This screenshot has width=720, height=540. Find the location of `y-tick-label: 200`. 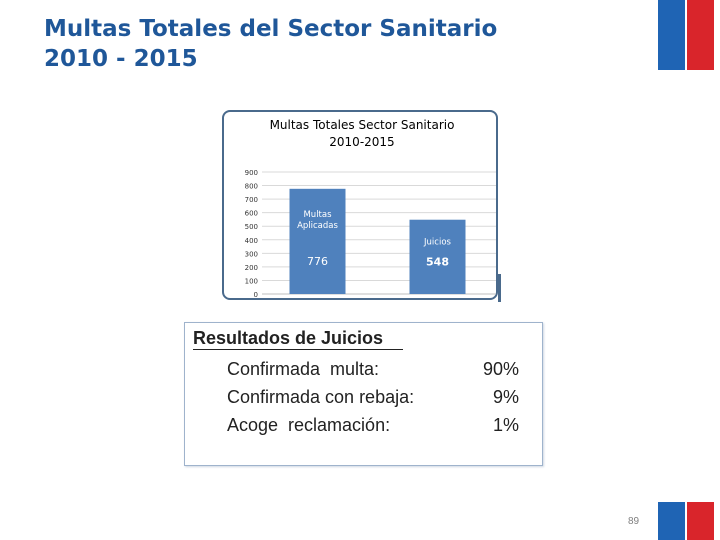

y-tick-label: 200 is located at coordinates (251, 268).